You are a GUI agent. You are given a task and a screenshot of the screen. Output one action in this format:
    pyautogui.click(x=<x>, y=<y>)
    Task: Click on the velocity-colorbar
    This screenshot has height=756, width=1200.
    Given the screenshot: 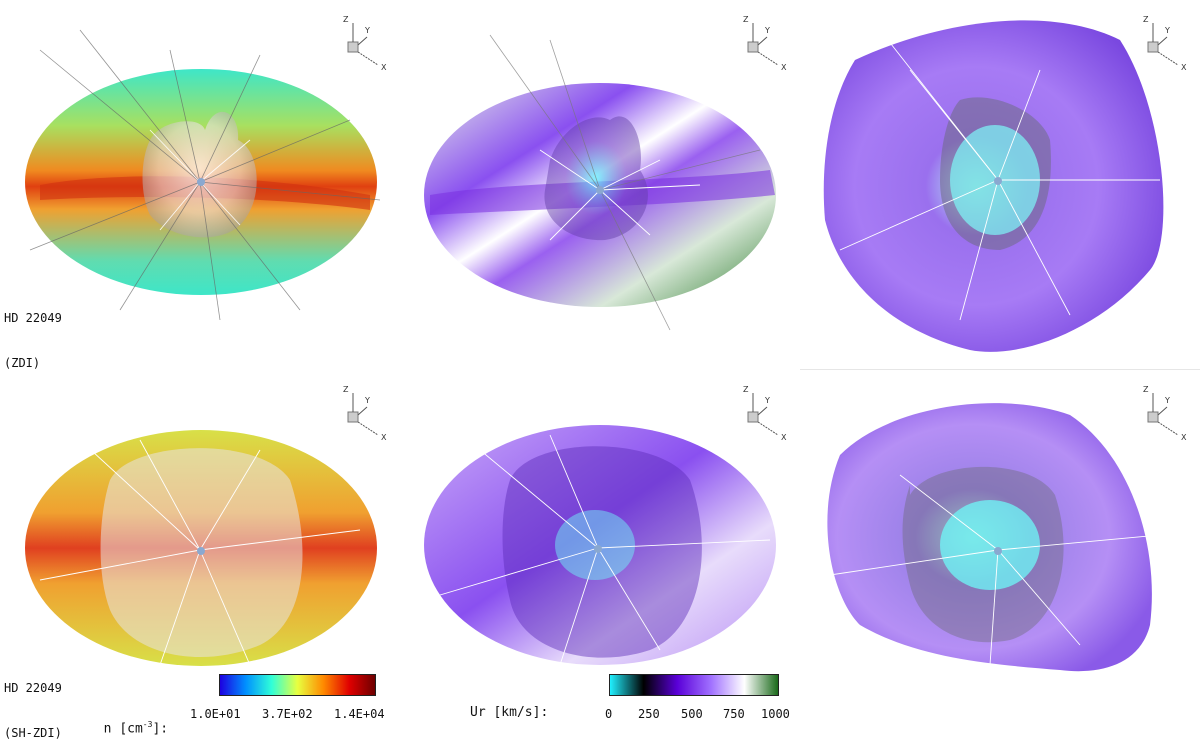 What is the action you would take?
    pyautogui.click(x=694, y=685)
    